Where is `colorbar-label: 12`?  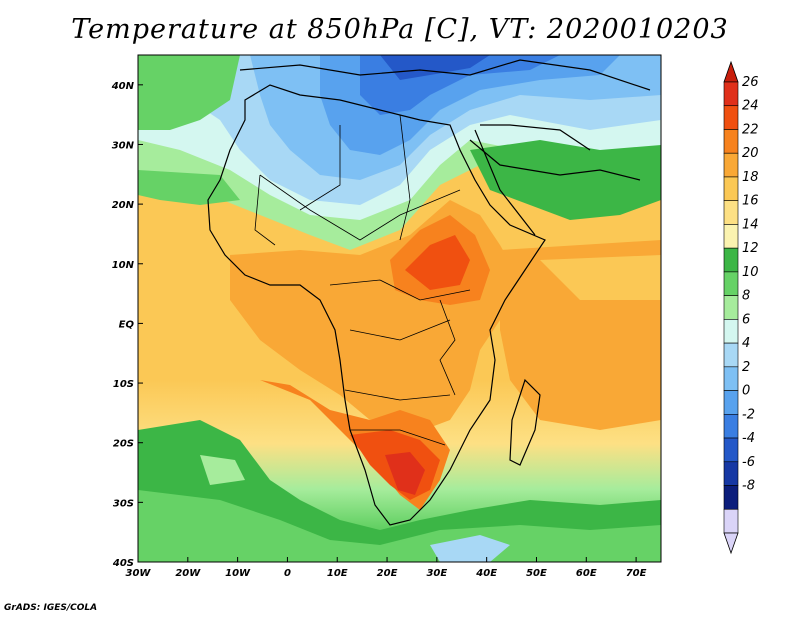 colorbar-label: 12 is located at coordinates (750, 248).